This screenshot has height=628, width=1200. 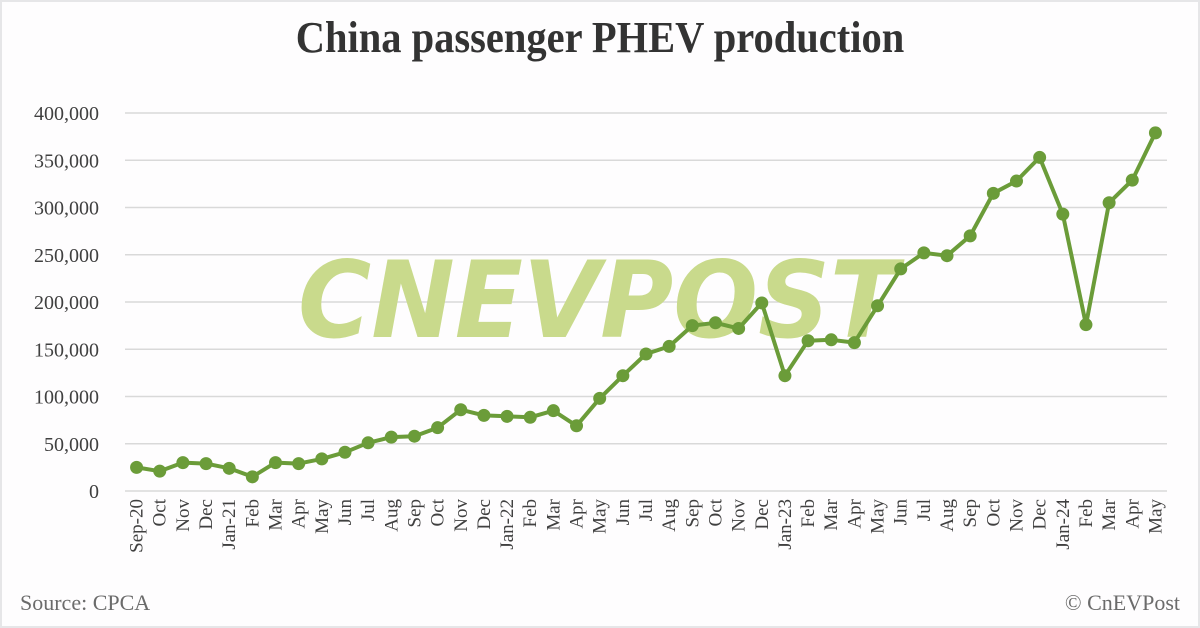 What do you see at coordinates (66, 114) in the screenshot?
I see `y-tick-label: 400,000` at bounding box center [66, 114].